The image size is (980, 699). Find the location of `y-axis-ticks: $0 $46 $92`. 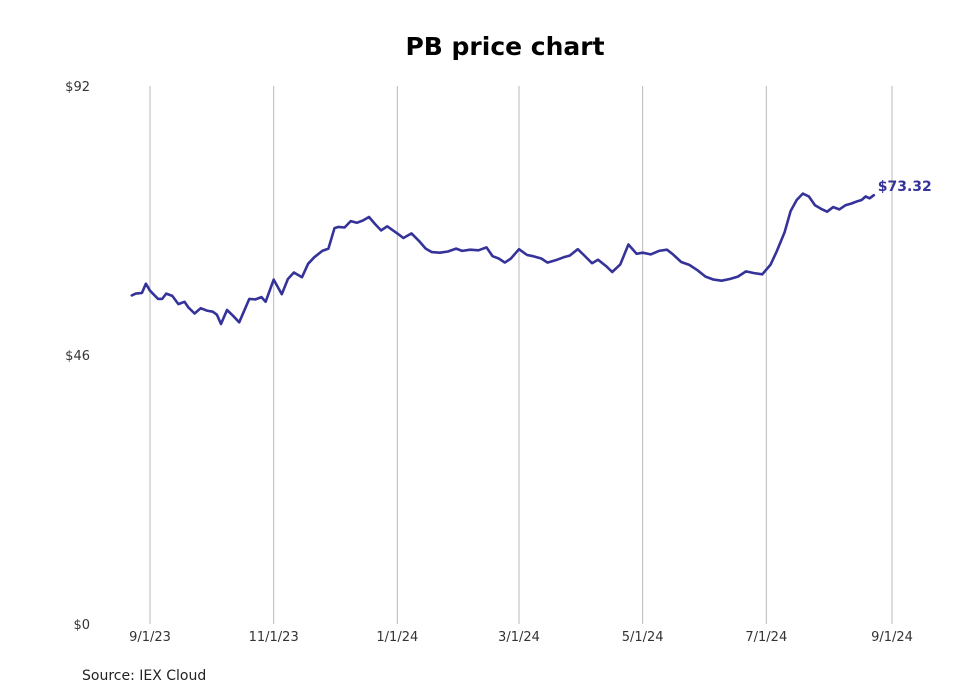

y-axis-ticks: $0 $46 $92 is located at coordinates (77, 356).